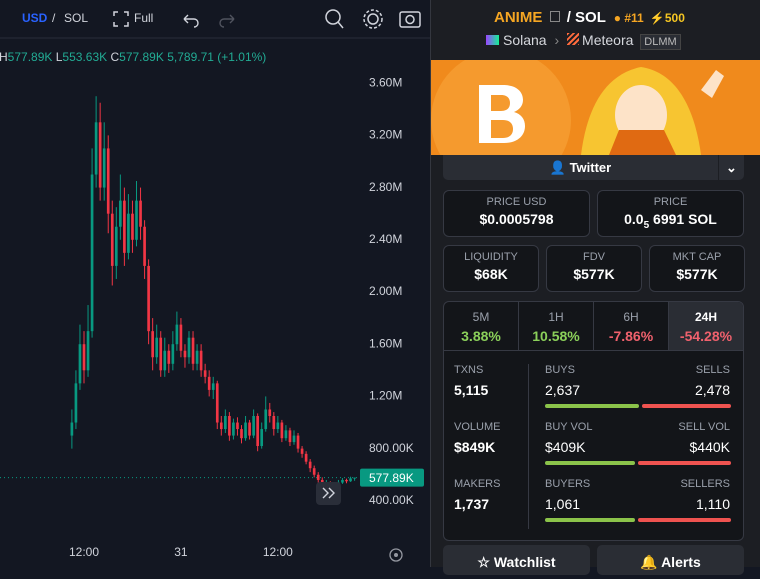  Describe the element at coordinates (595, 107) in the screenshot. I see `banner` at that location.